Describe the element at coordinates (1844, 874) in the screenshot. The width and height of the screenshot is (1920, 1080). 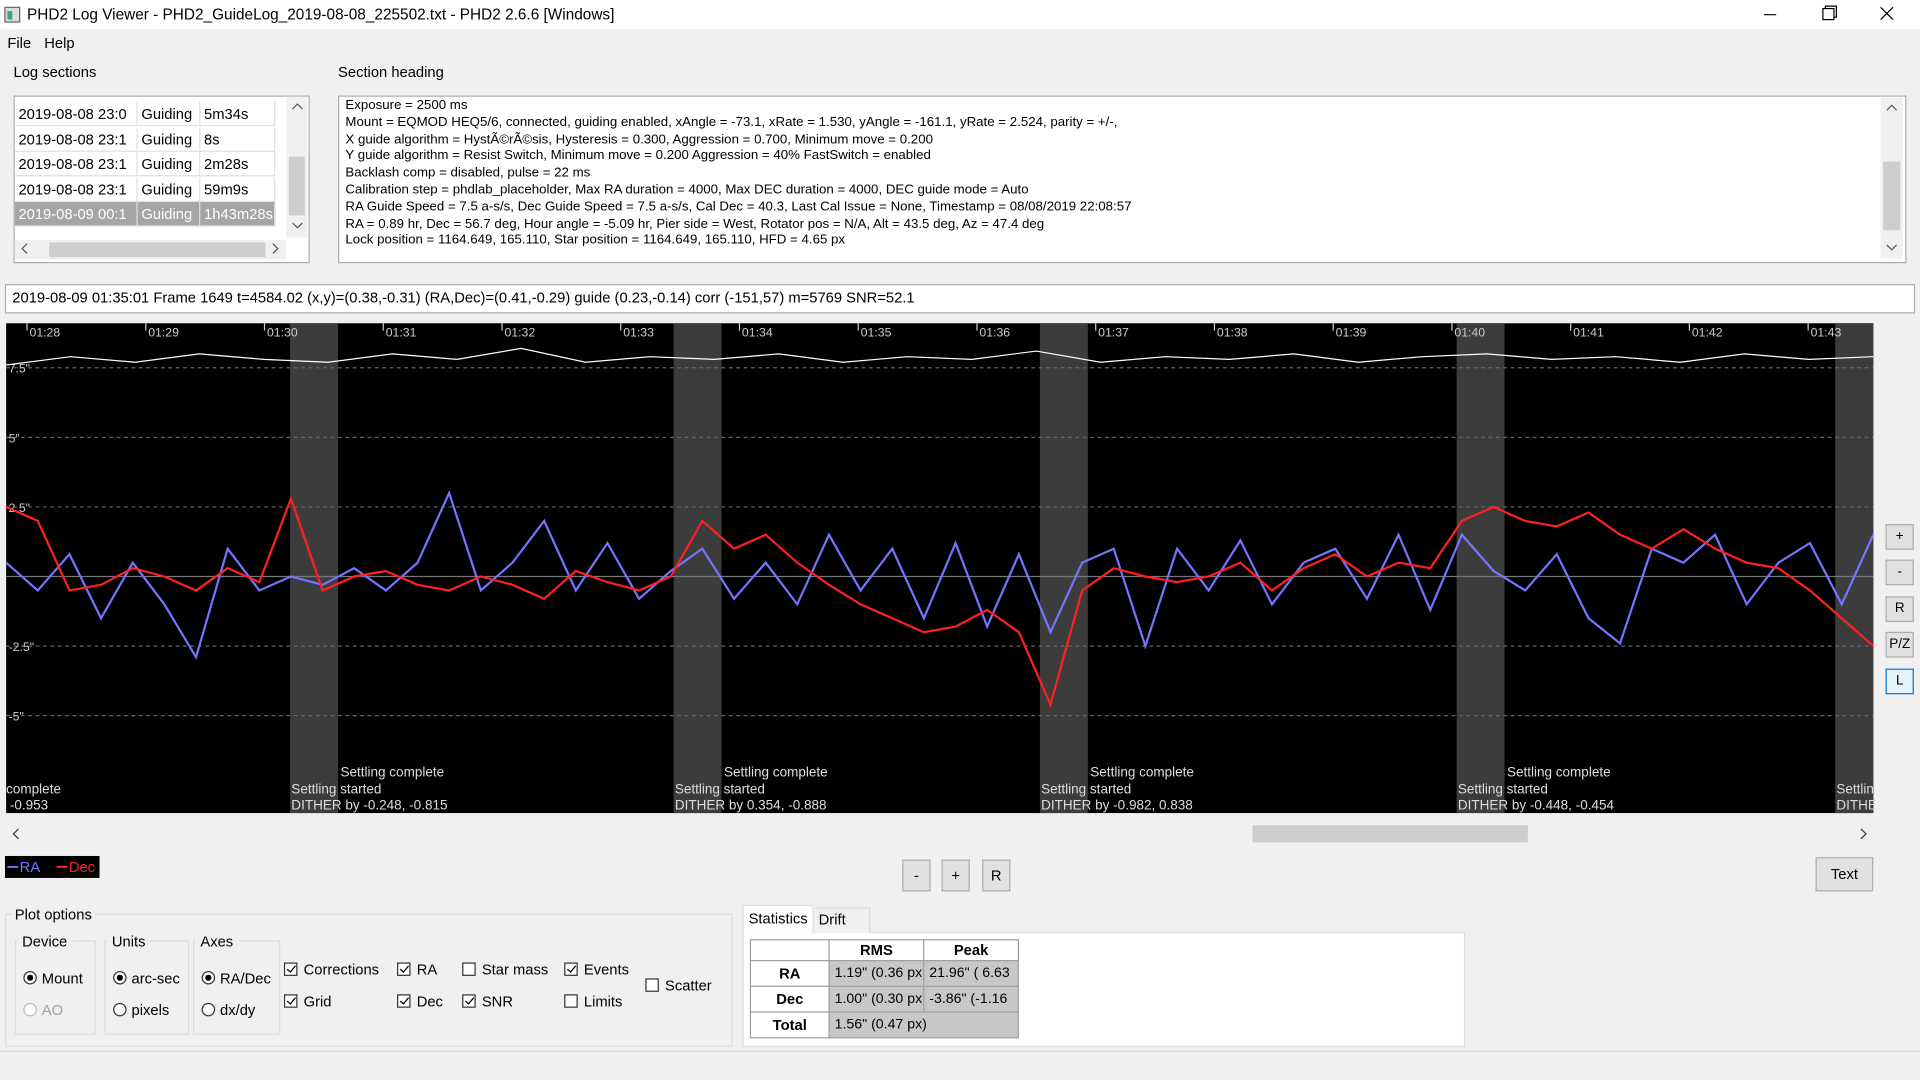
I see `text-button: Text` at that location.